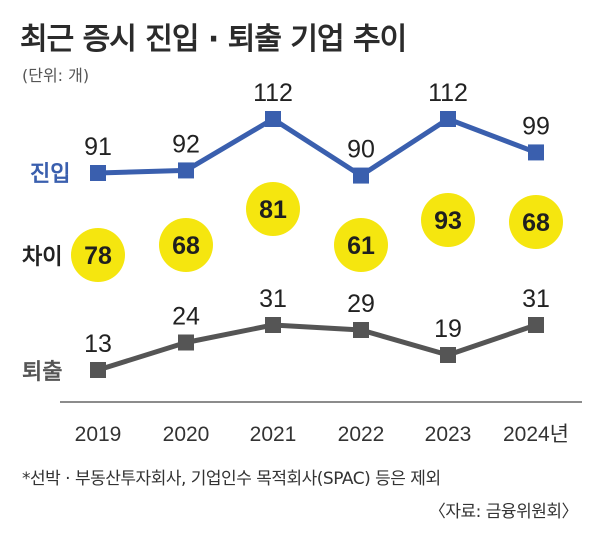 This screenshot has height=537, width=600. I want to click on unit-label: (단위: 개), so click(56, 75).